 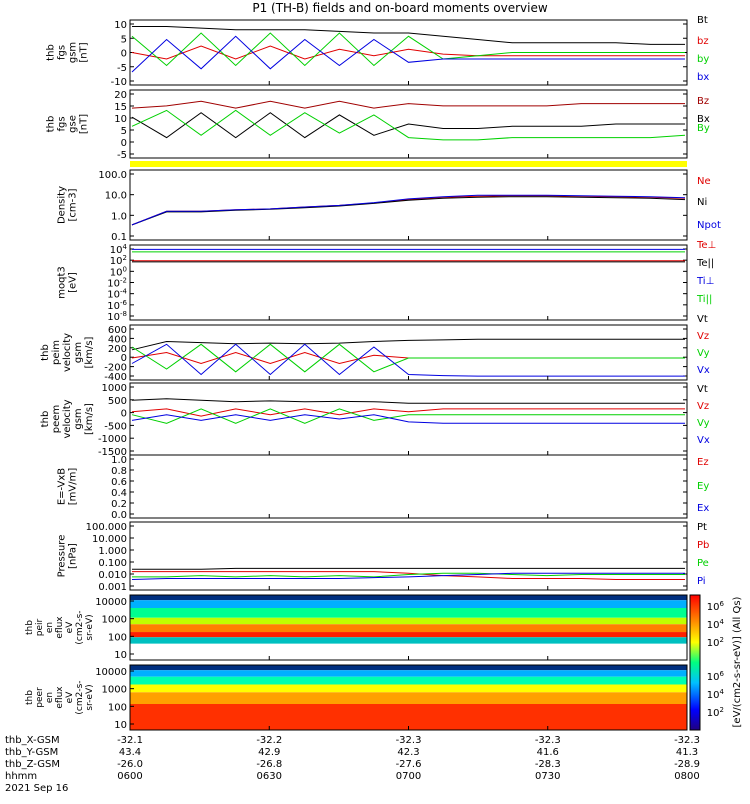 I want to click on axis-row-value: -27.6, so click(x=409, y=764).